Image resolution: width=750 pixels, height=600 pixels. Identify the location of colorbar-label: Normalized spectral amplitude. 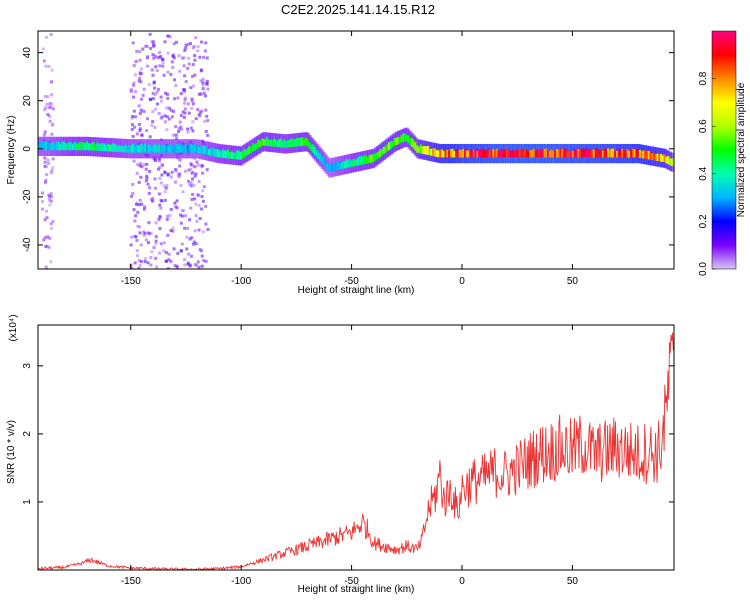
(741, 149).